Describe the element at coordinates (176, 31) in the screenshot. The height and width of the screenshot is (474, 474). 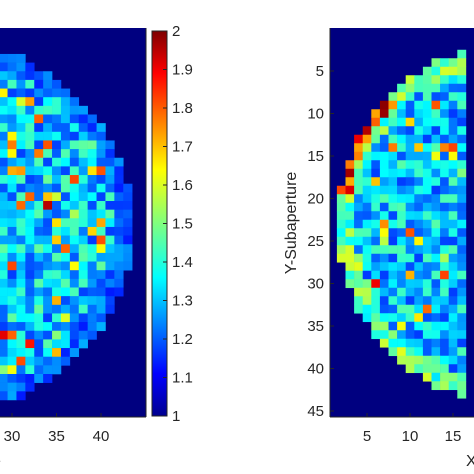
I see `colorbar-tick-label: 2` at that location.